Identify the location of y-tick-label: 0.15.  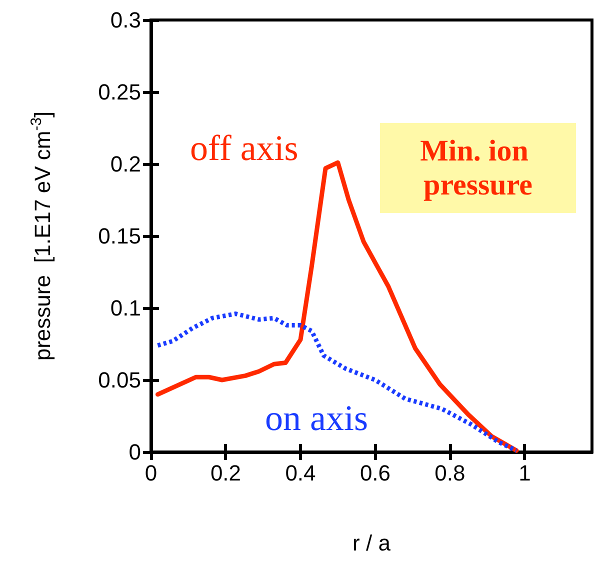
(119, 236).